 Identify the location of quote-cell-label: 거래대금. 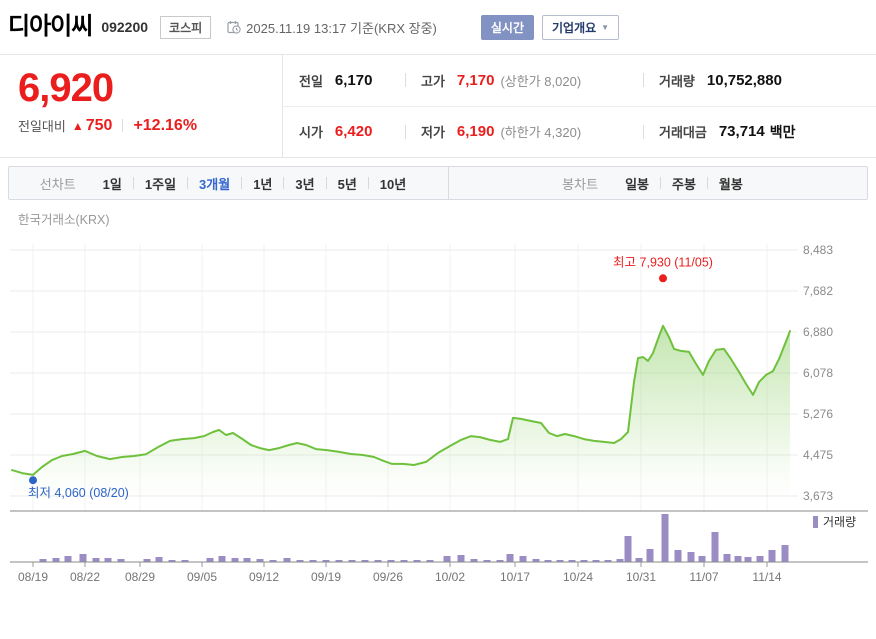
(683, 133).